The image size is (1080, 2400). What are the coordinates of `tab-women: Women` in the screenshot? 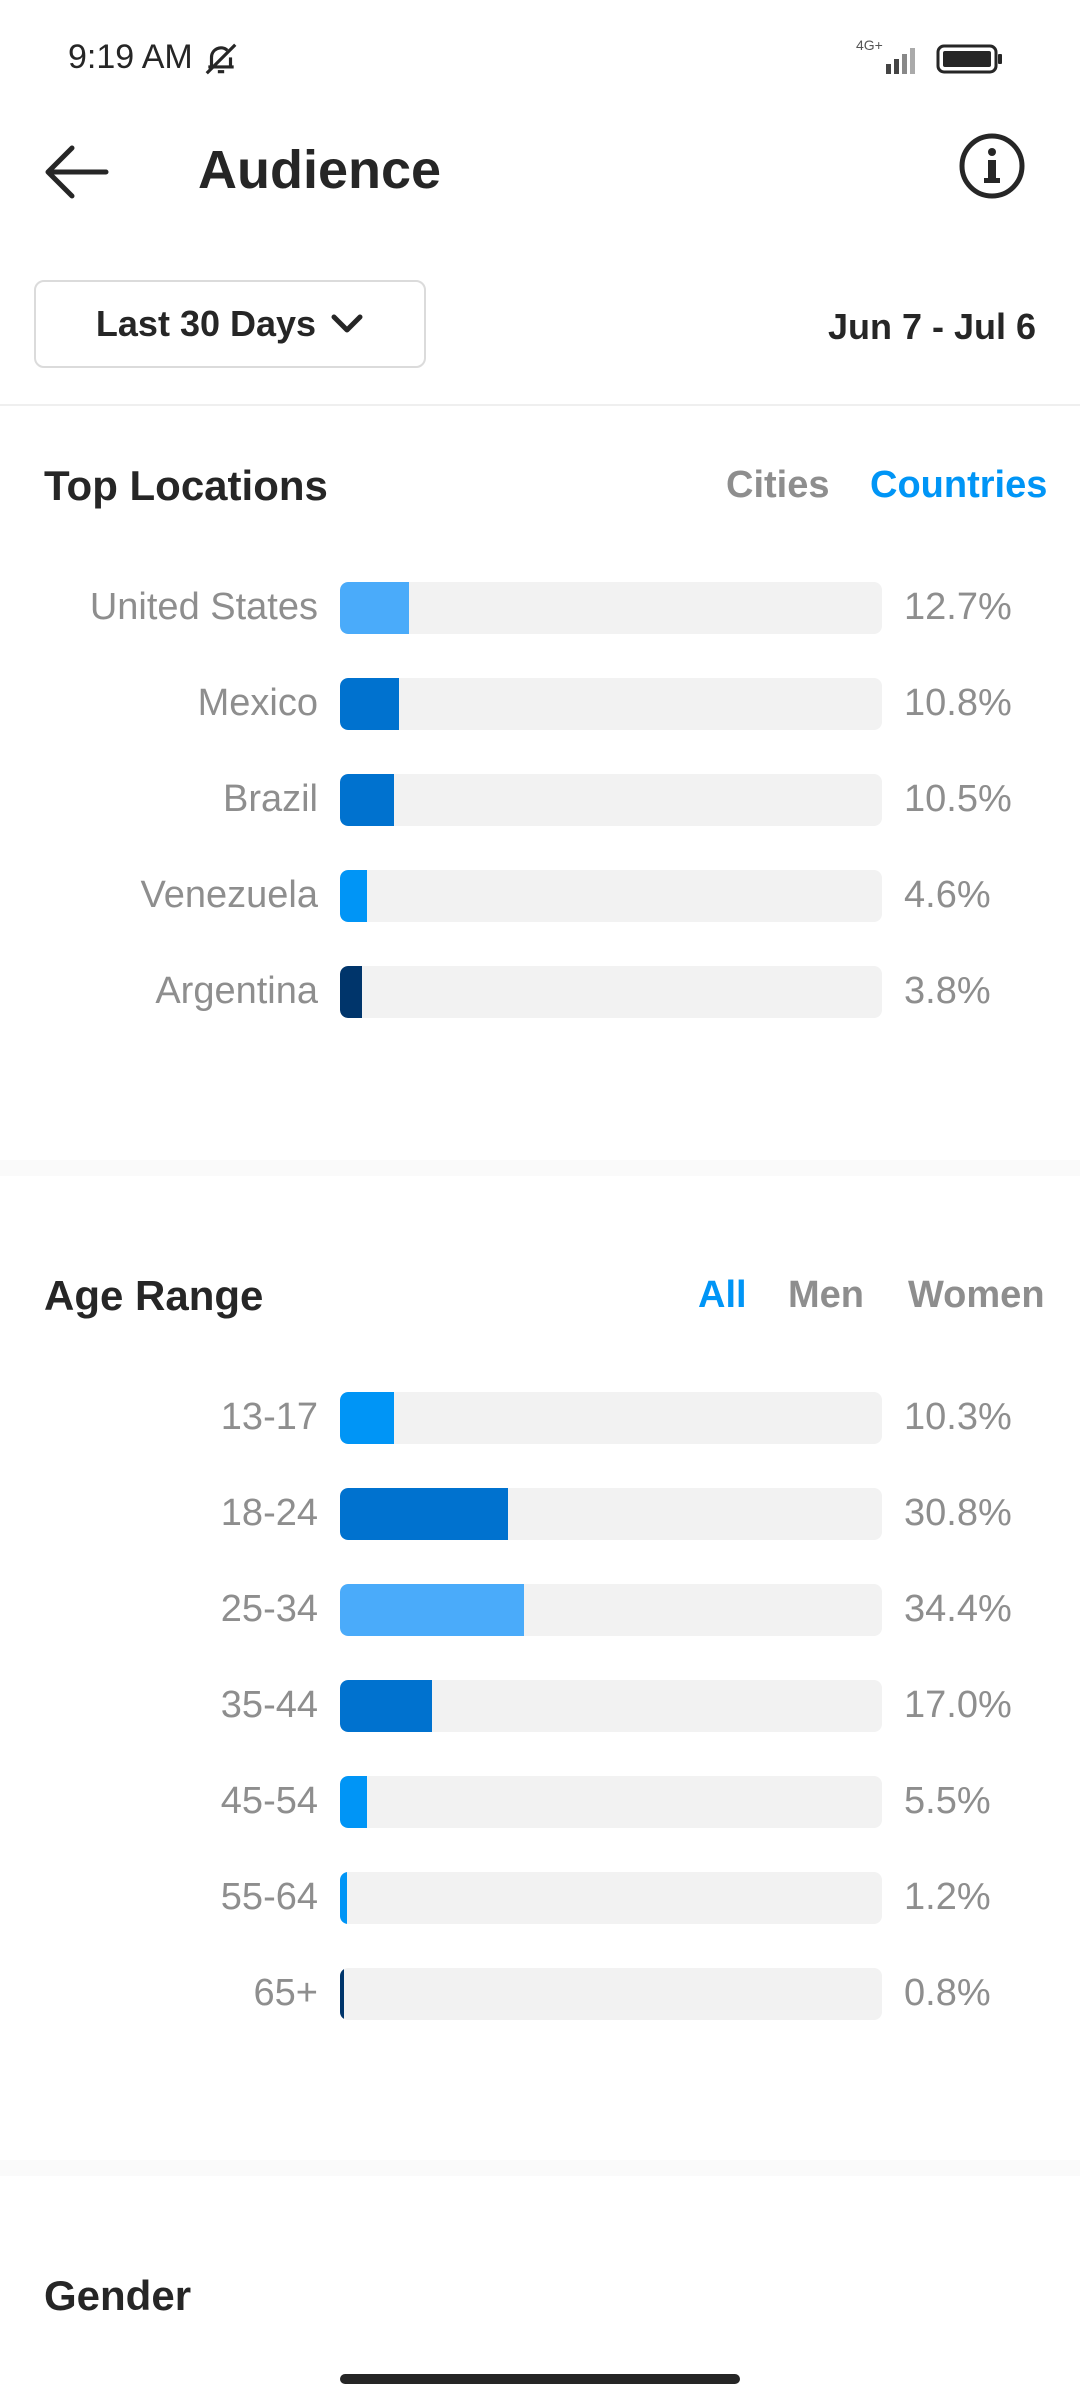 It's located at (976, 1295).